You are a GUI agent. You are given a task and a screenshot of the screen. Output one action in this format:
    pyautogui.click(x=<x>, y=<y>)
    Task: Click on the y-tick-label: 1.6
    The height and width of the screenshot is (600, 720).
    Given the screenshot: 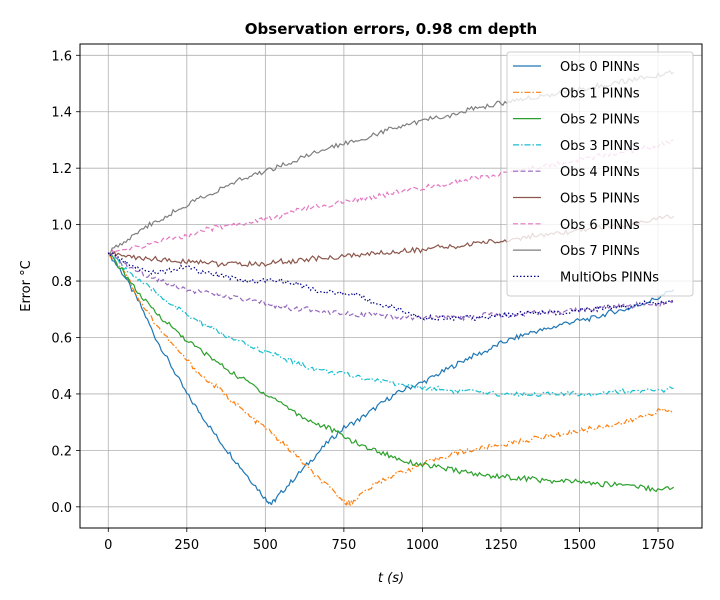 What is the action you would take?
    pyautogui.click(x=61, y=56)
    